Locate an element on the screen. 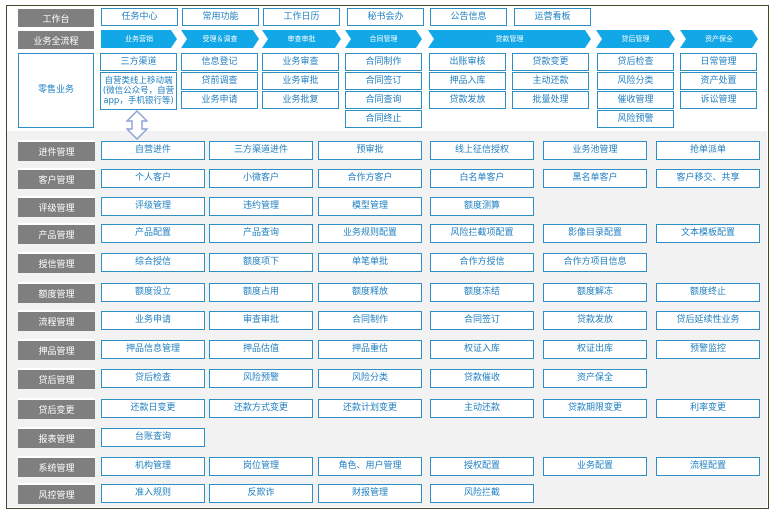  retail-function: 合同签订 is located at coordinates (383, 81).